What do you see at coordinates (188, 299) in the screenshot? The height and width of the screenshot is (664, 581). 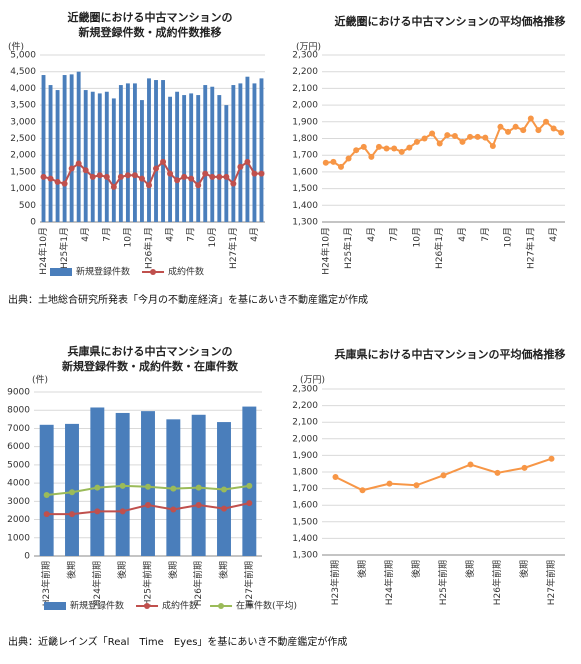 I see `caption: 出典：土地総合研究所発表「今月の不動産経済」を基にあいき不動産鑑定が作成` at bounding box center [188, 299].